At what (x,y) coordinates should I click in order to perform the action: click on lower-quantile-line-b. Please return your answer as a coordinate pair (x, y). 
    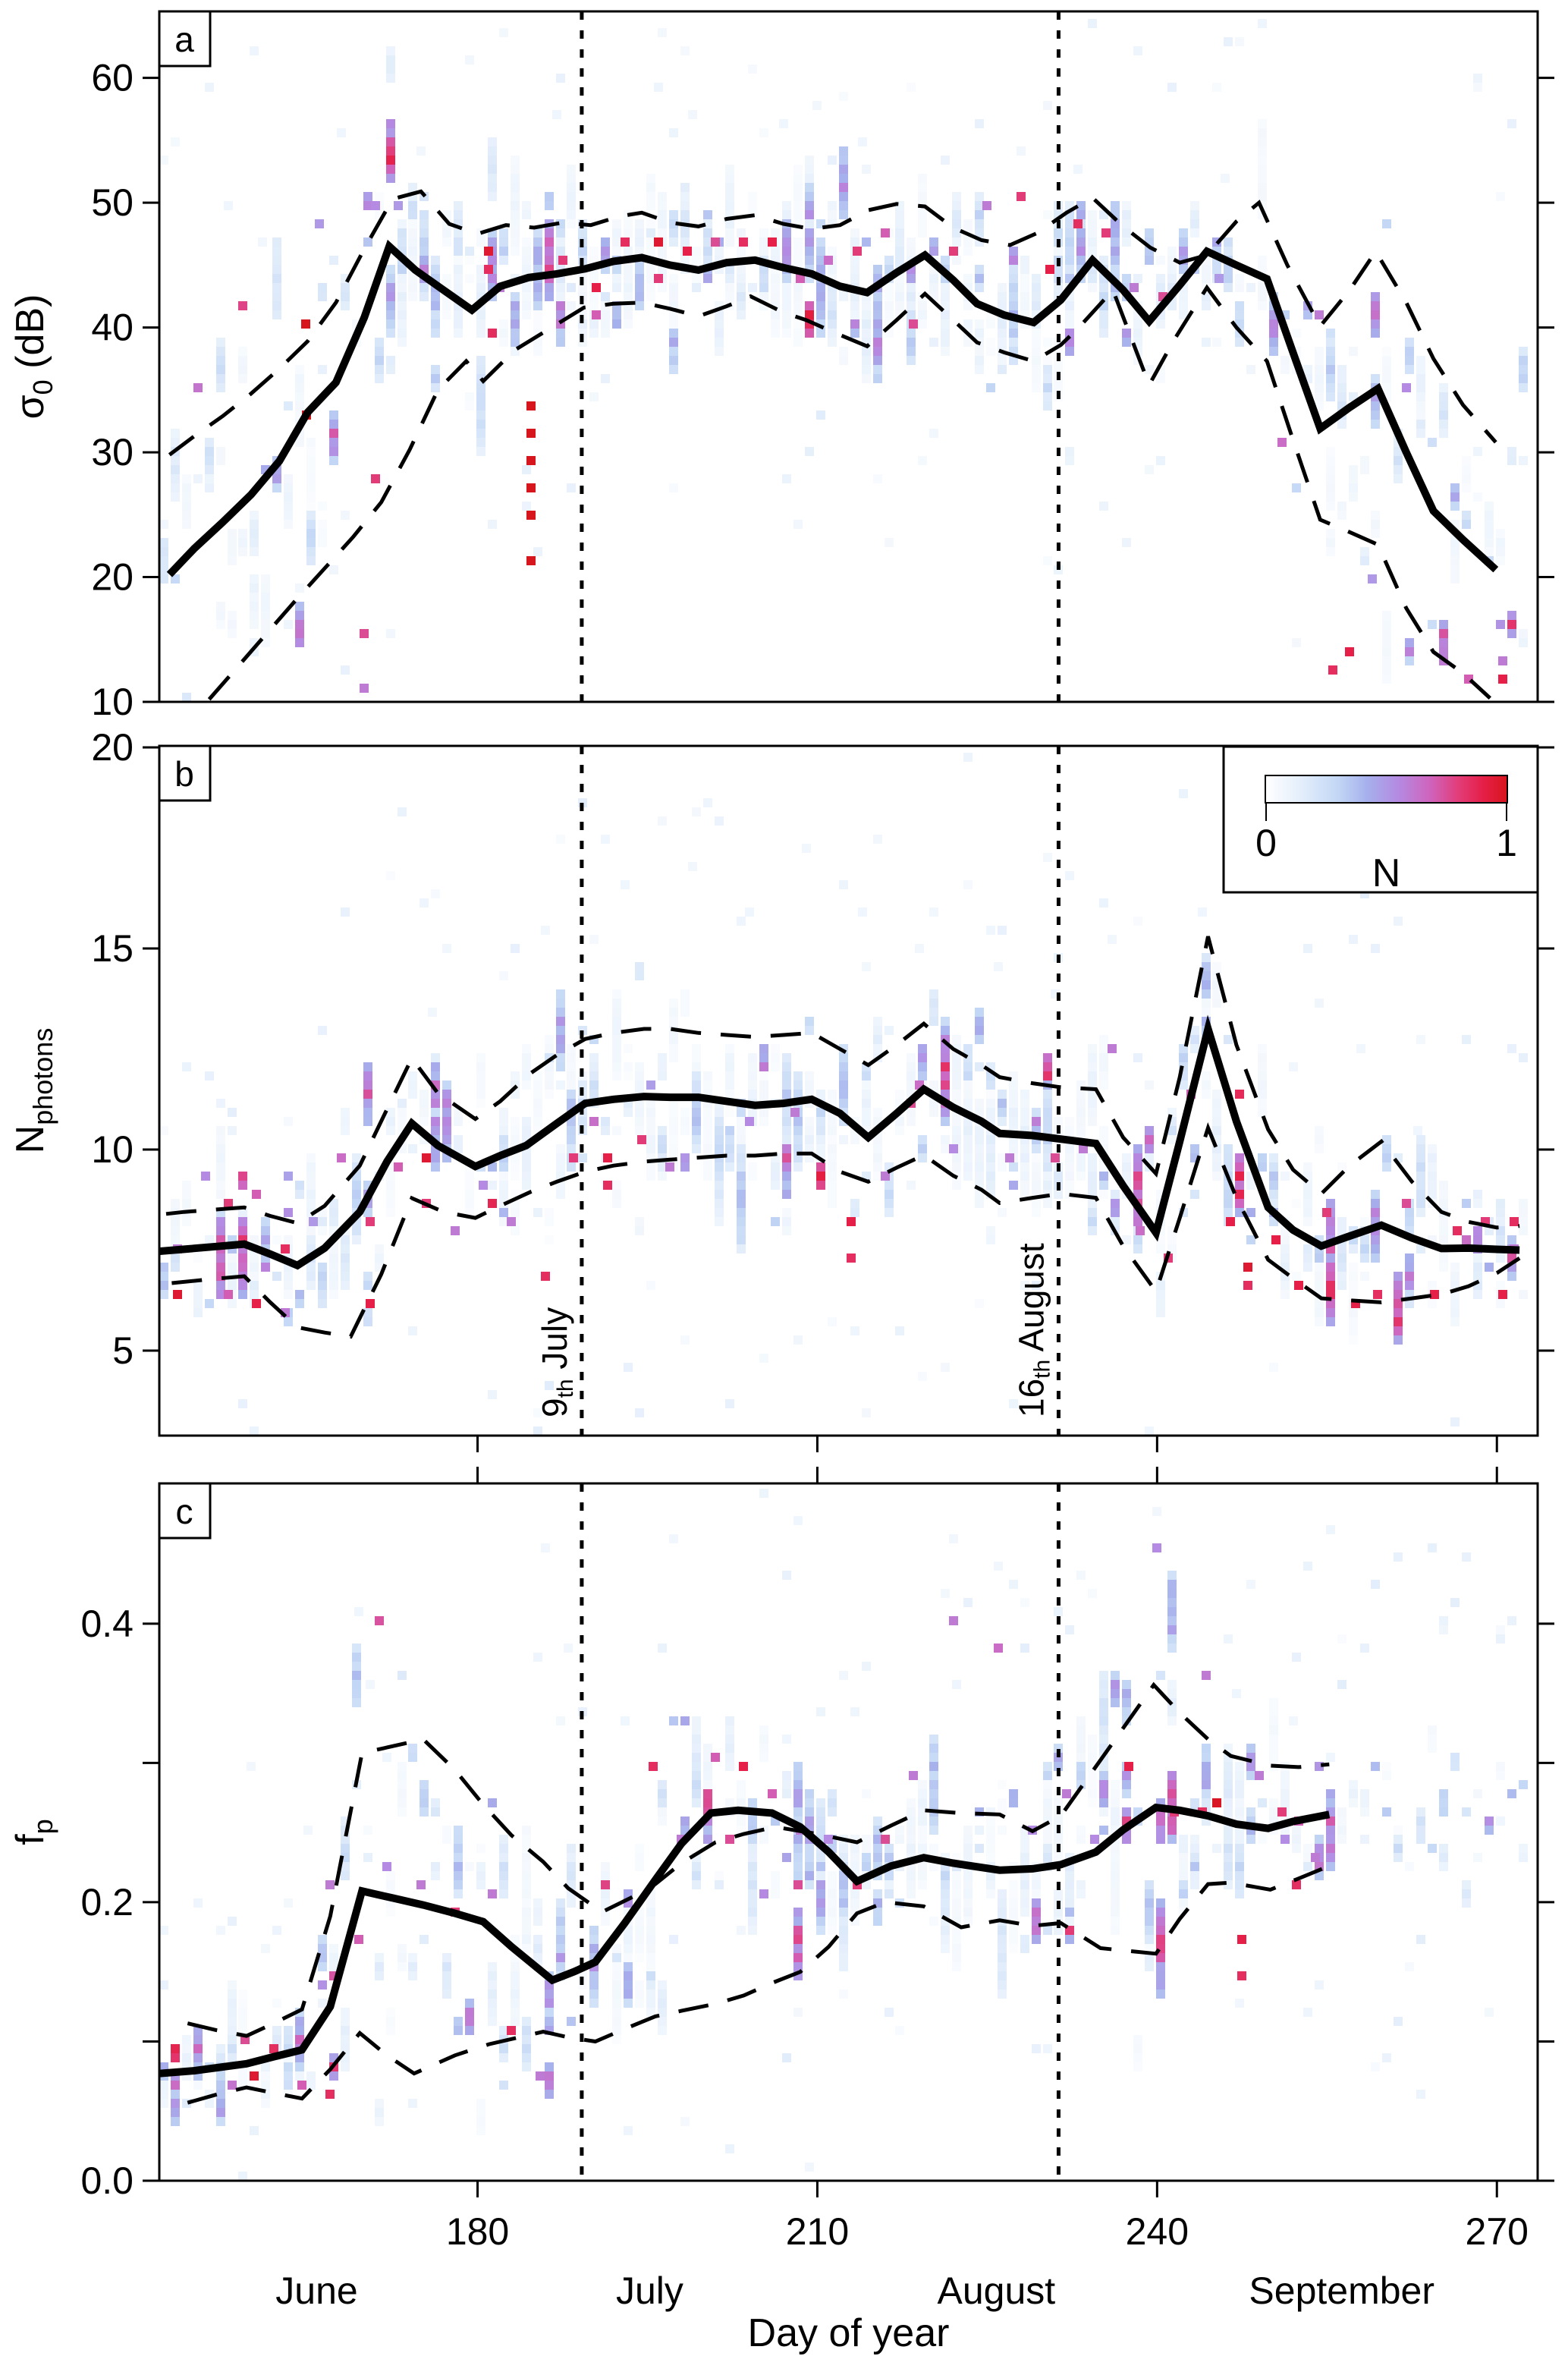
    Looking at the image, I should click on (846, 1230).